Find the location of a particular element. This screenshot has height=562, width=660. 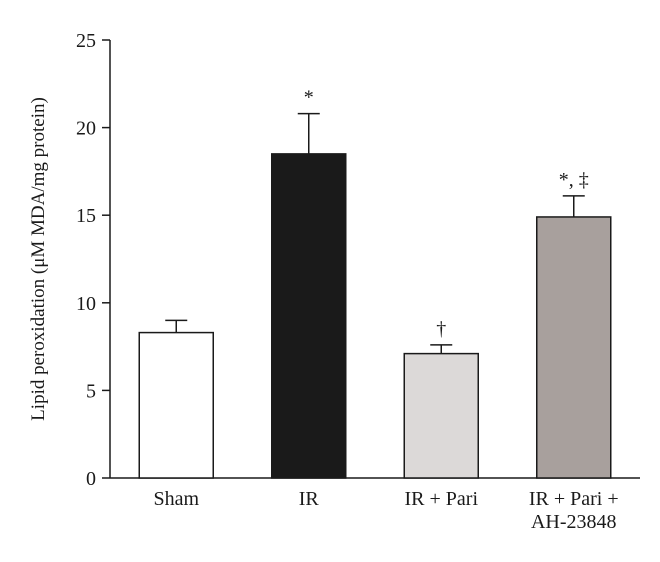

x-tick-label: IR is located at coordinates (309, 499).